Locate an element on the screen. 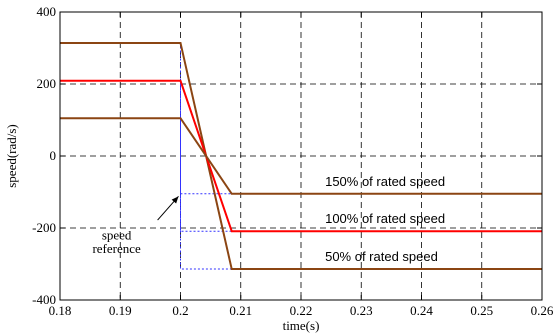 Image resolution: width=556 pixels, height=335 pixels. y-tick-label: 0 is located at coordinates (53, 155).